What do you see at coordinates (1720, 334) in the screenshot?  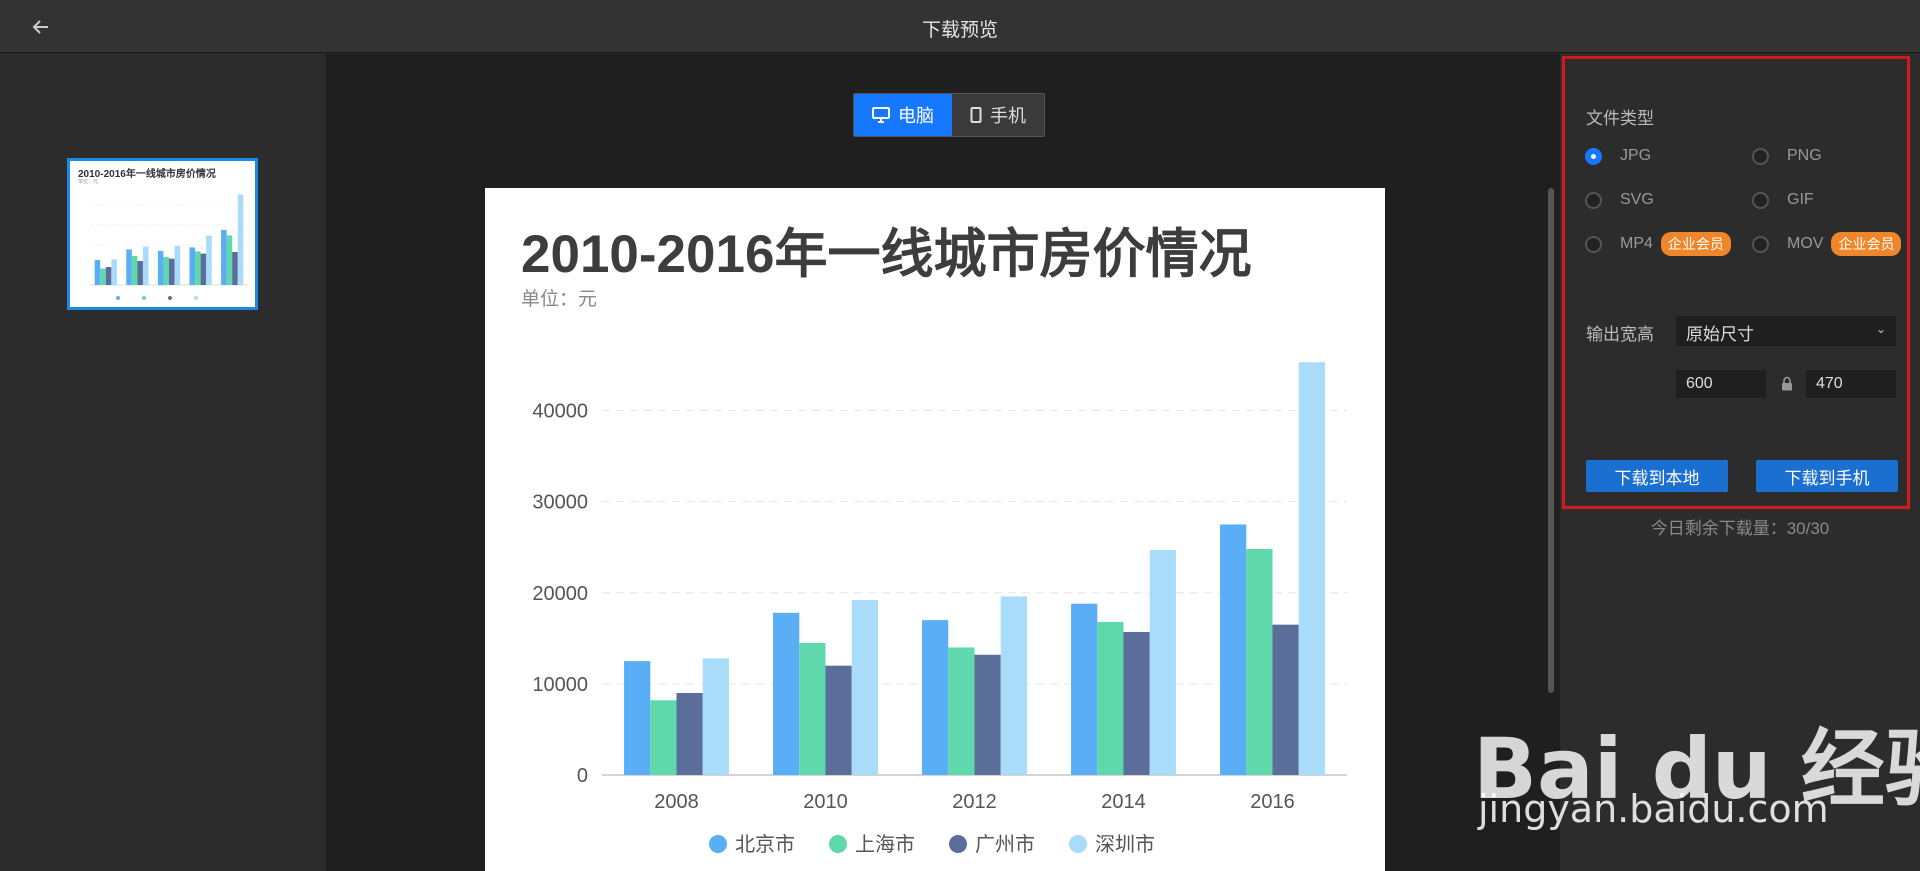 I see `output-size-value: 原始尺寸` at bounding box center [1720, 334].